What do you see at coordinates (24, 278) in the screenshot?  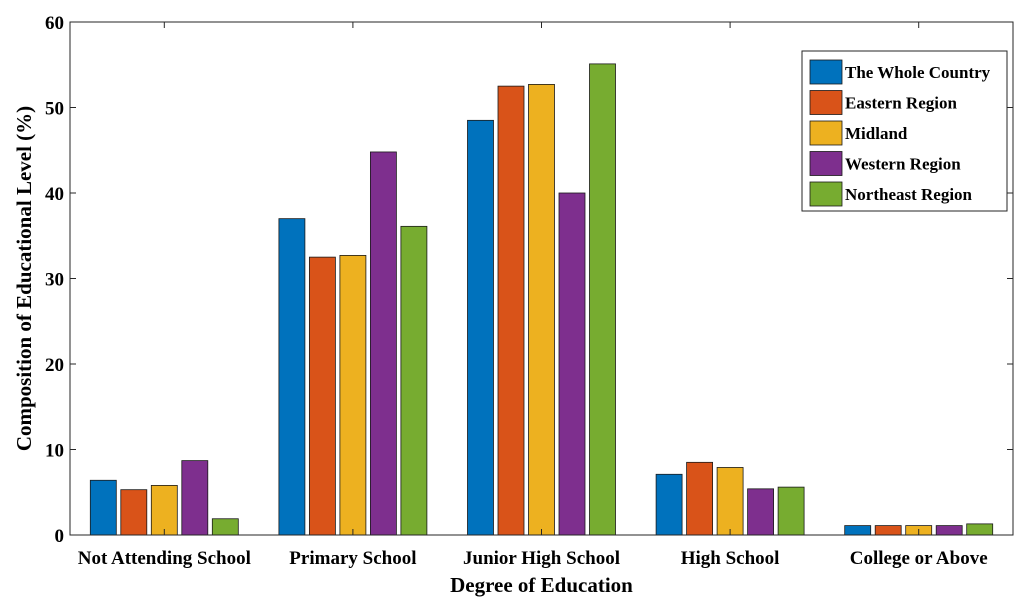 I see `y-axis-title: Composition of Educational Level (%)` at bounding box center [24, 278].